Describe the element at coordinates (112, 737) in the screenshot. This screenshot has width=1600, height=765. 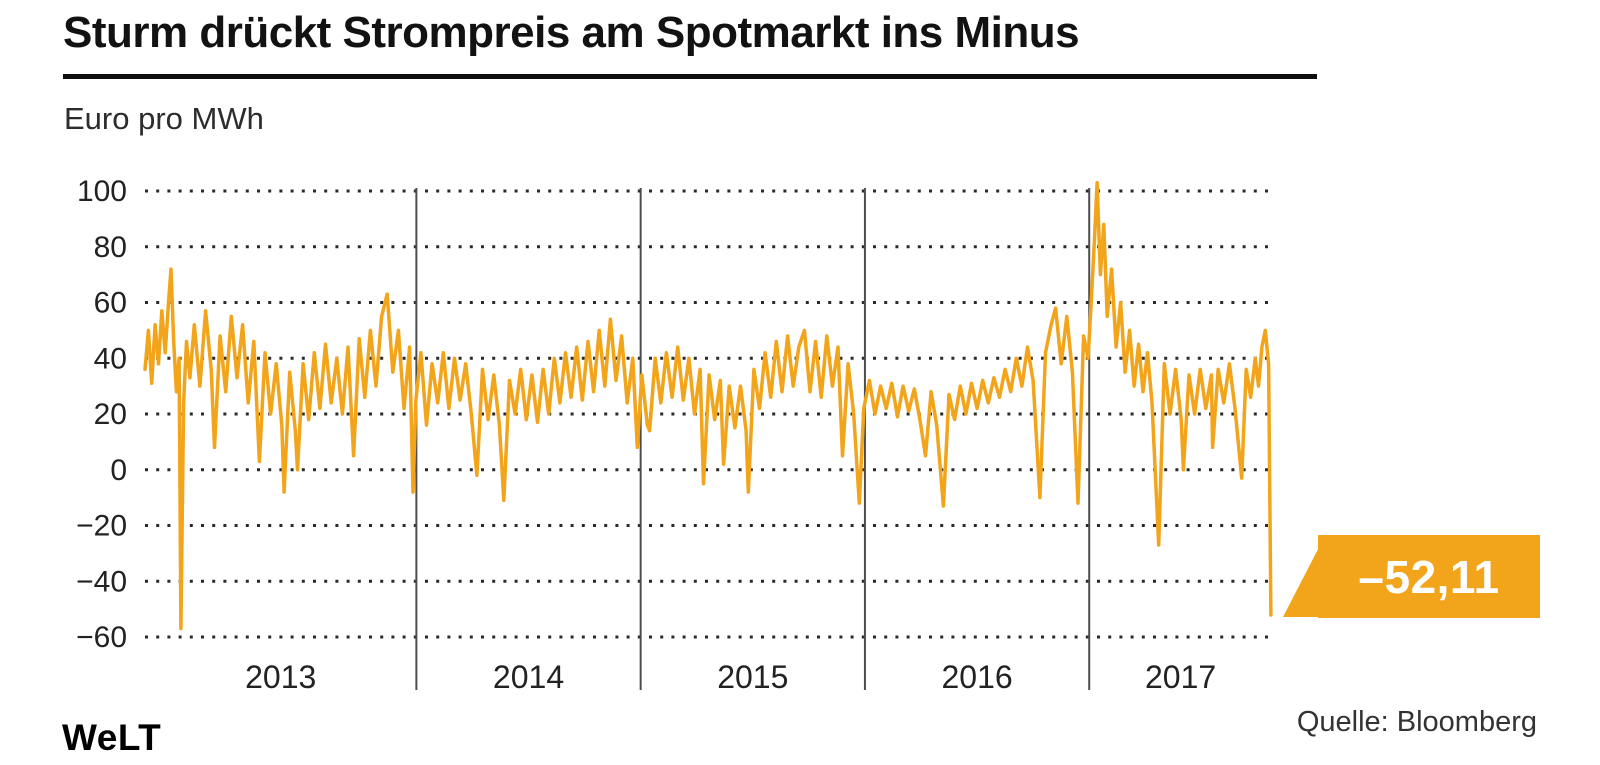
I see `welt-logo: WeLT` at that location.